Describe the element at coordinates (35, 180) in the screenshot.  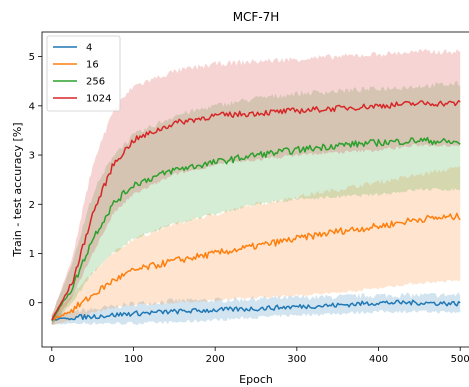
I see `y-axis-ticks: 0 1 2 3 4 5` at that location.